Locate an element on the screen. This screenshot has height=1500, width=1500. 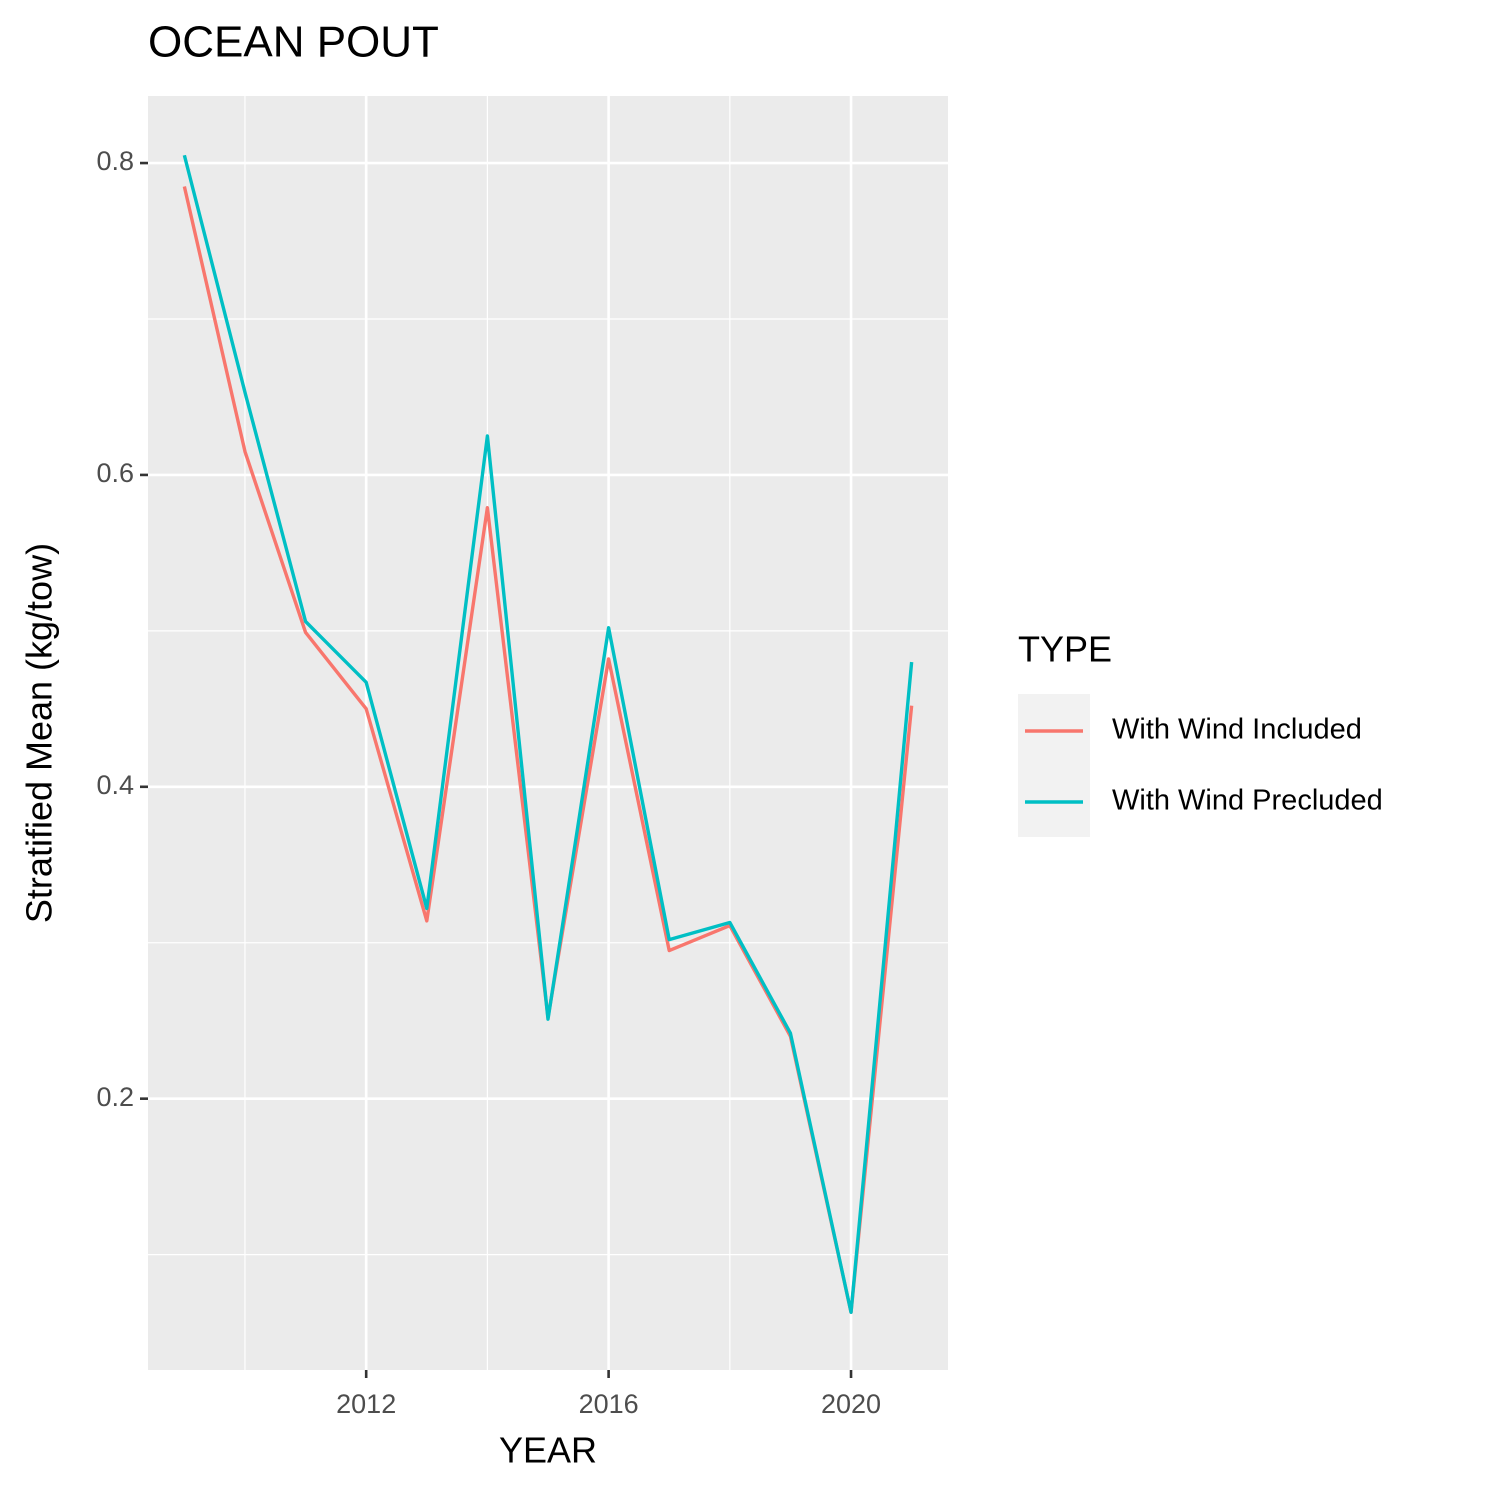
x-tick-label: 2012 is located at coordinates (366, 1404).